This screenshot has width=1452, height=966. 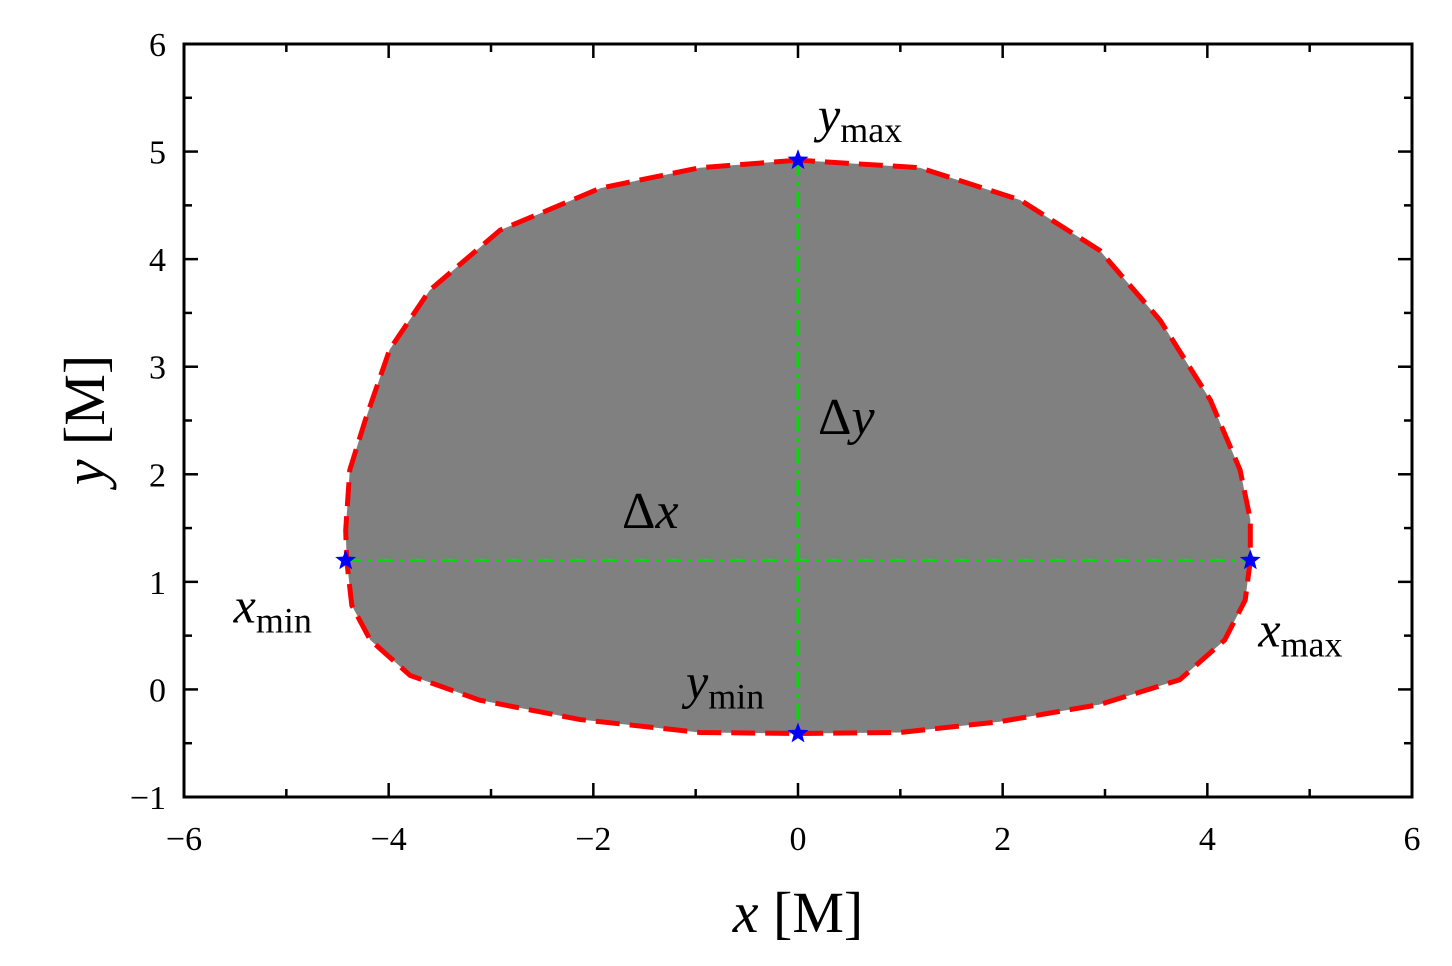 I want to click on point-label: xmin, so click(x=272, y=608).